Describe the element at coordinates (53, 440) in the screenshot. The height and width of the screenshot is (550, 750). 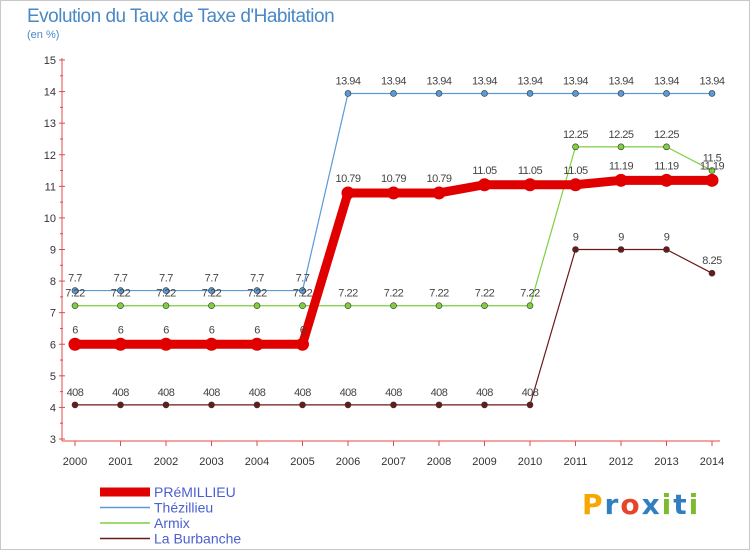
I see `y-tick-label: 3` at that location.